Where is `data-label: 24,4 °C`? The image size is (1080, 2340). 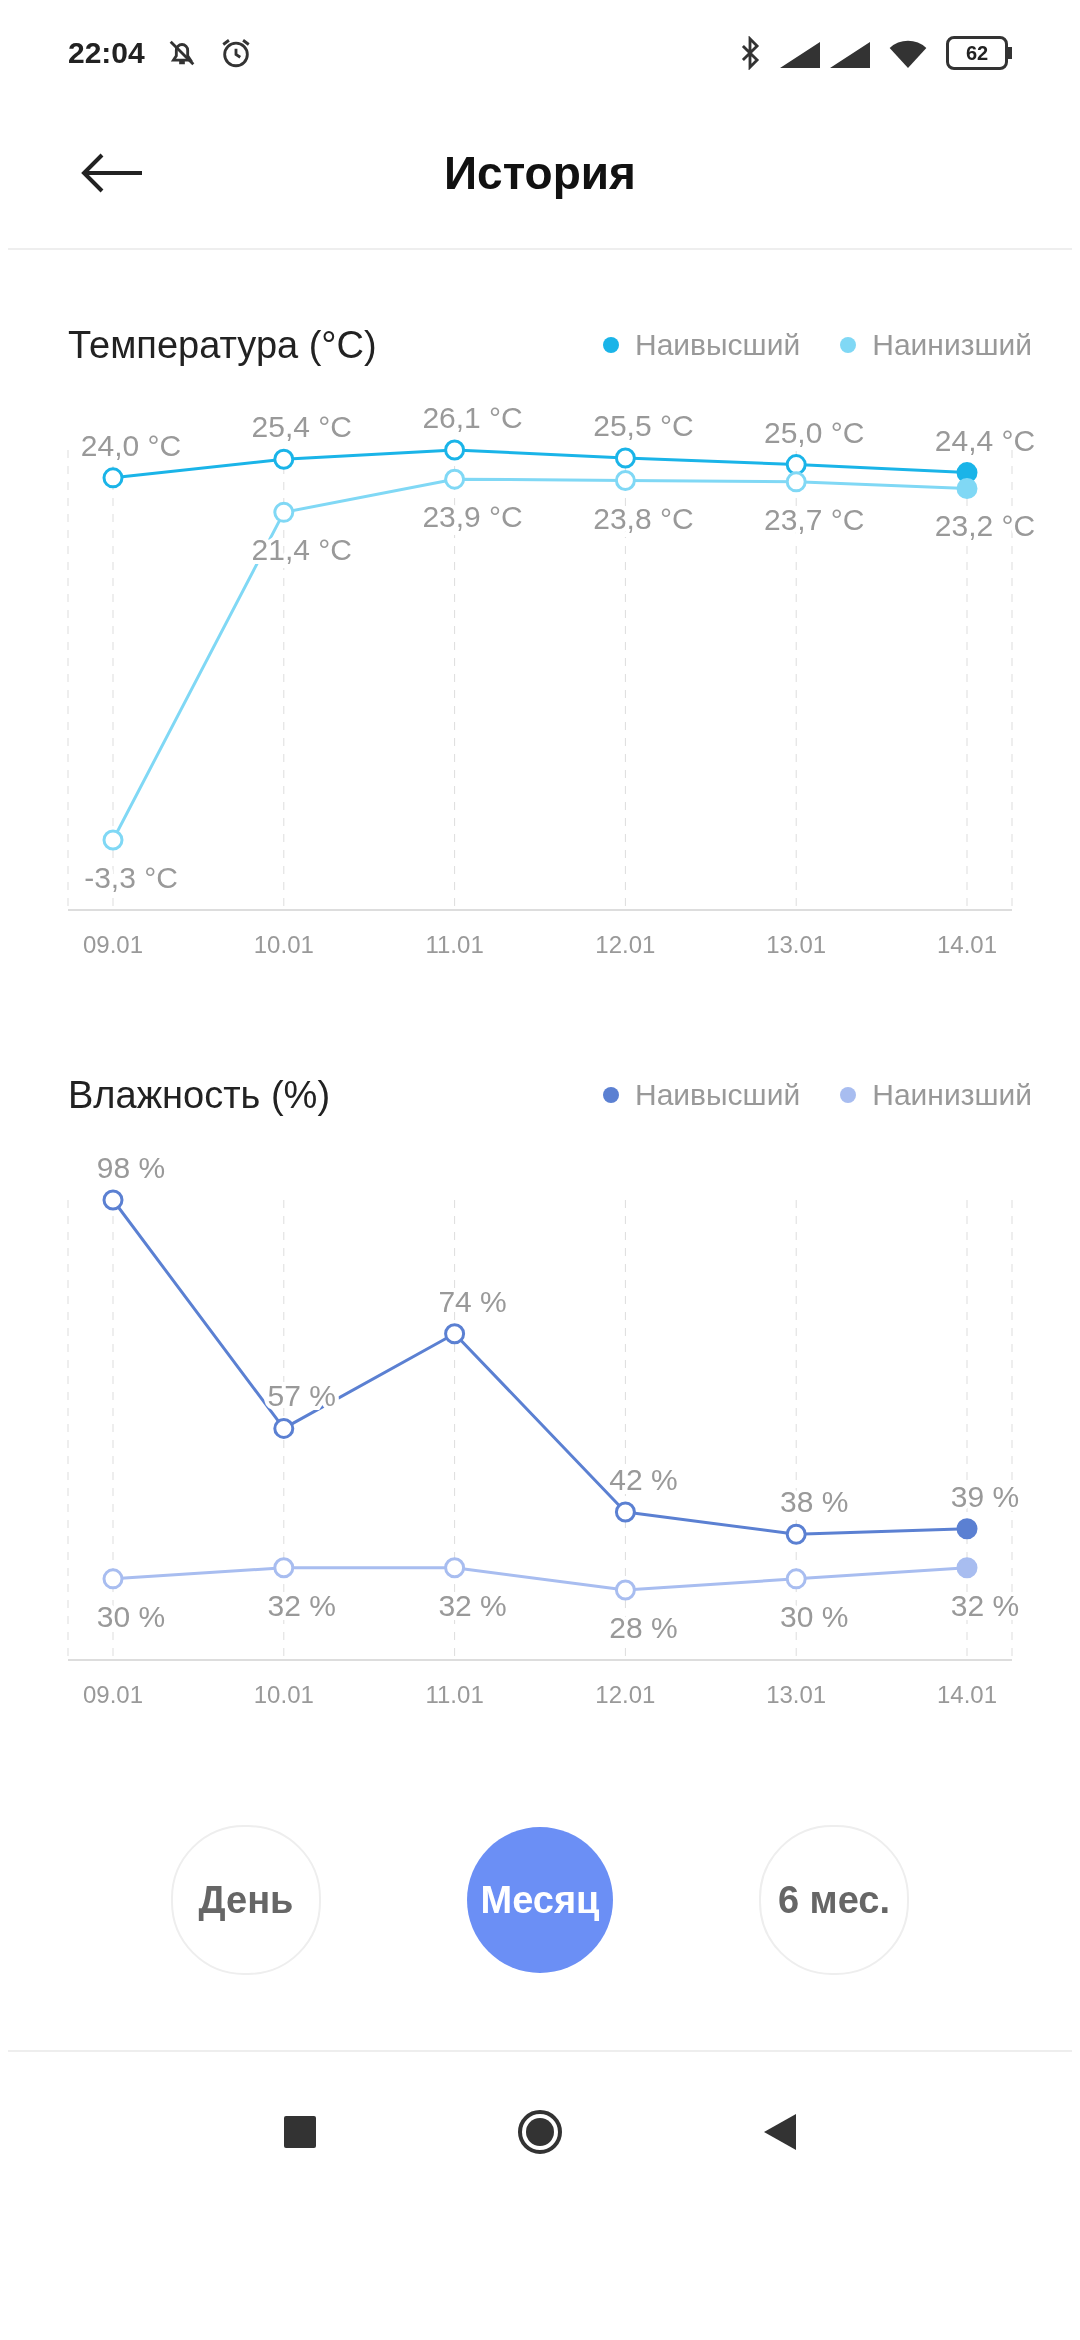
data-label: 24,4 °C is located at coordinates (985, 440).